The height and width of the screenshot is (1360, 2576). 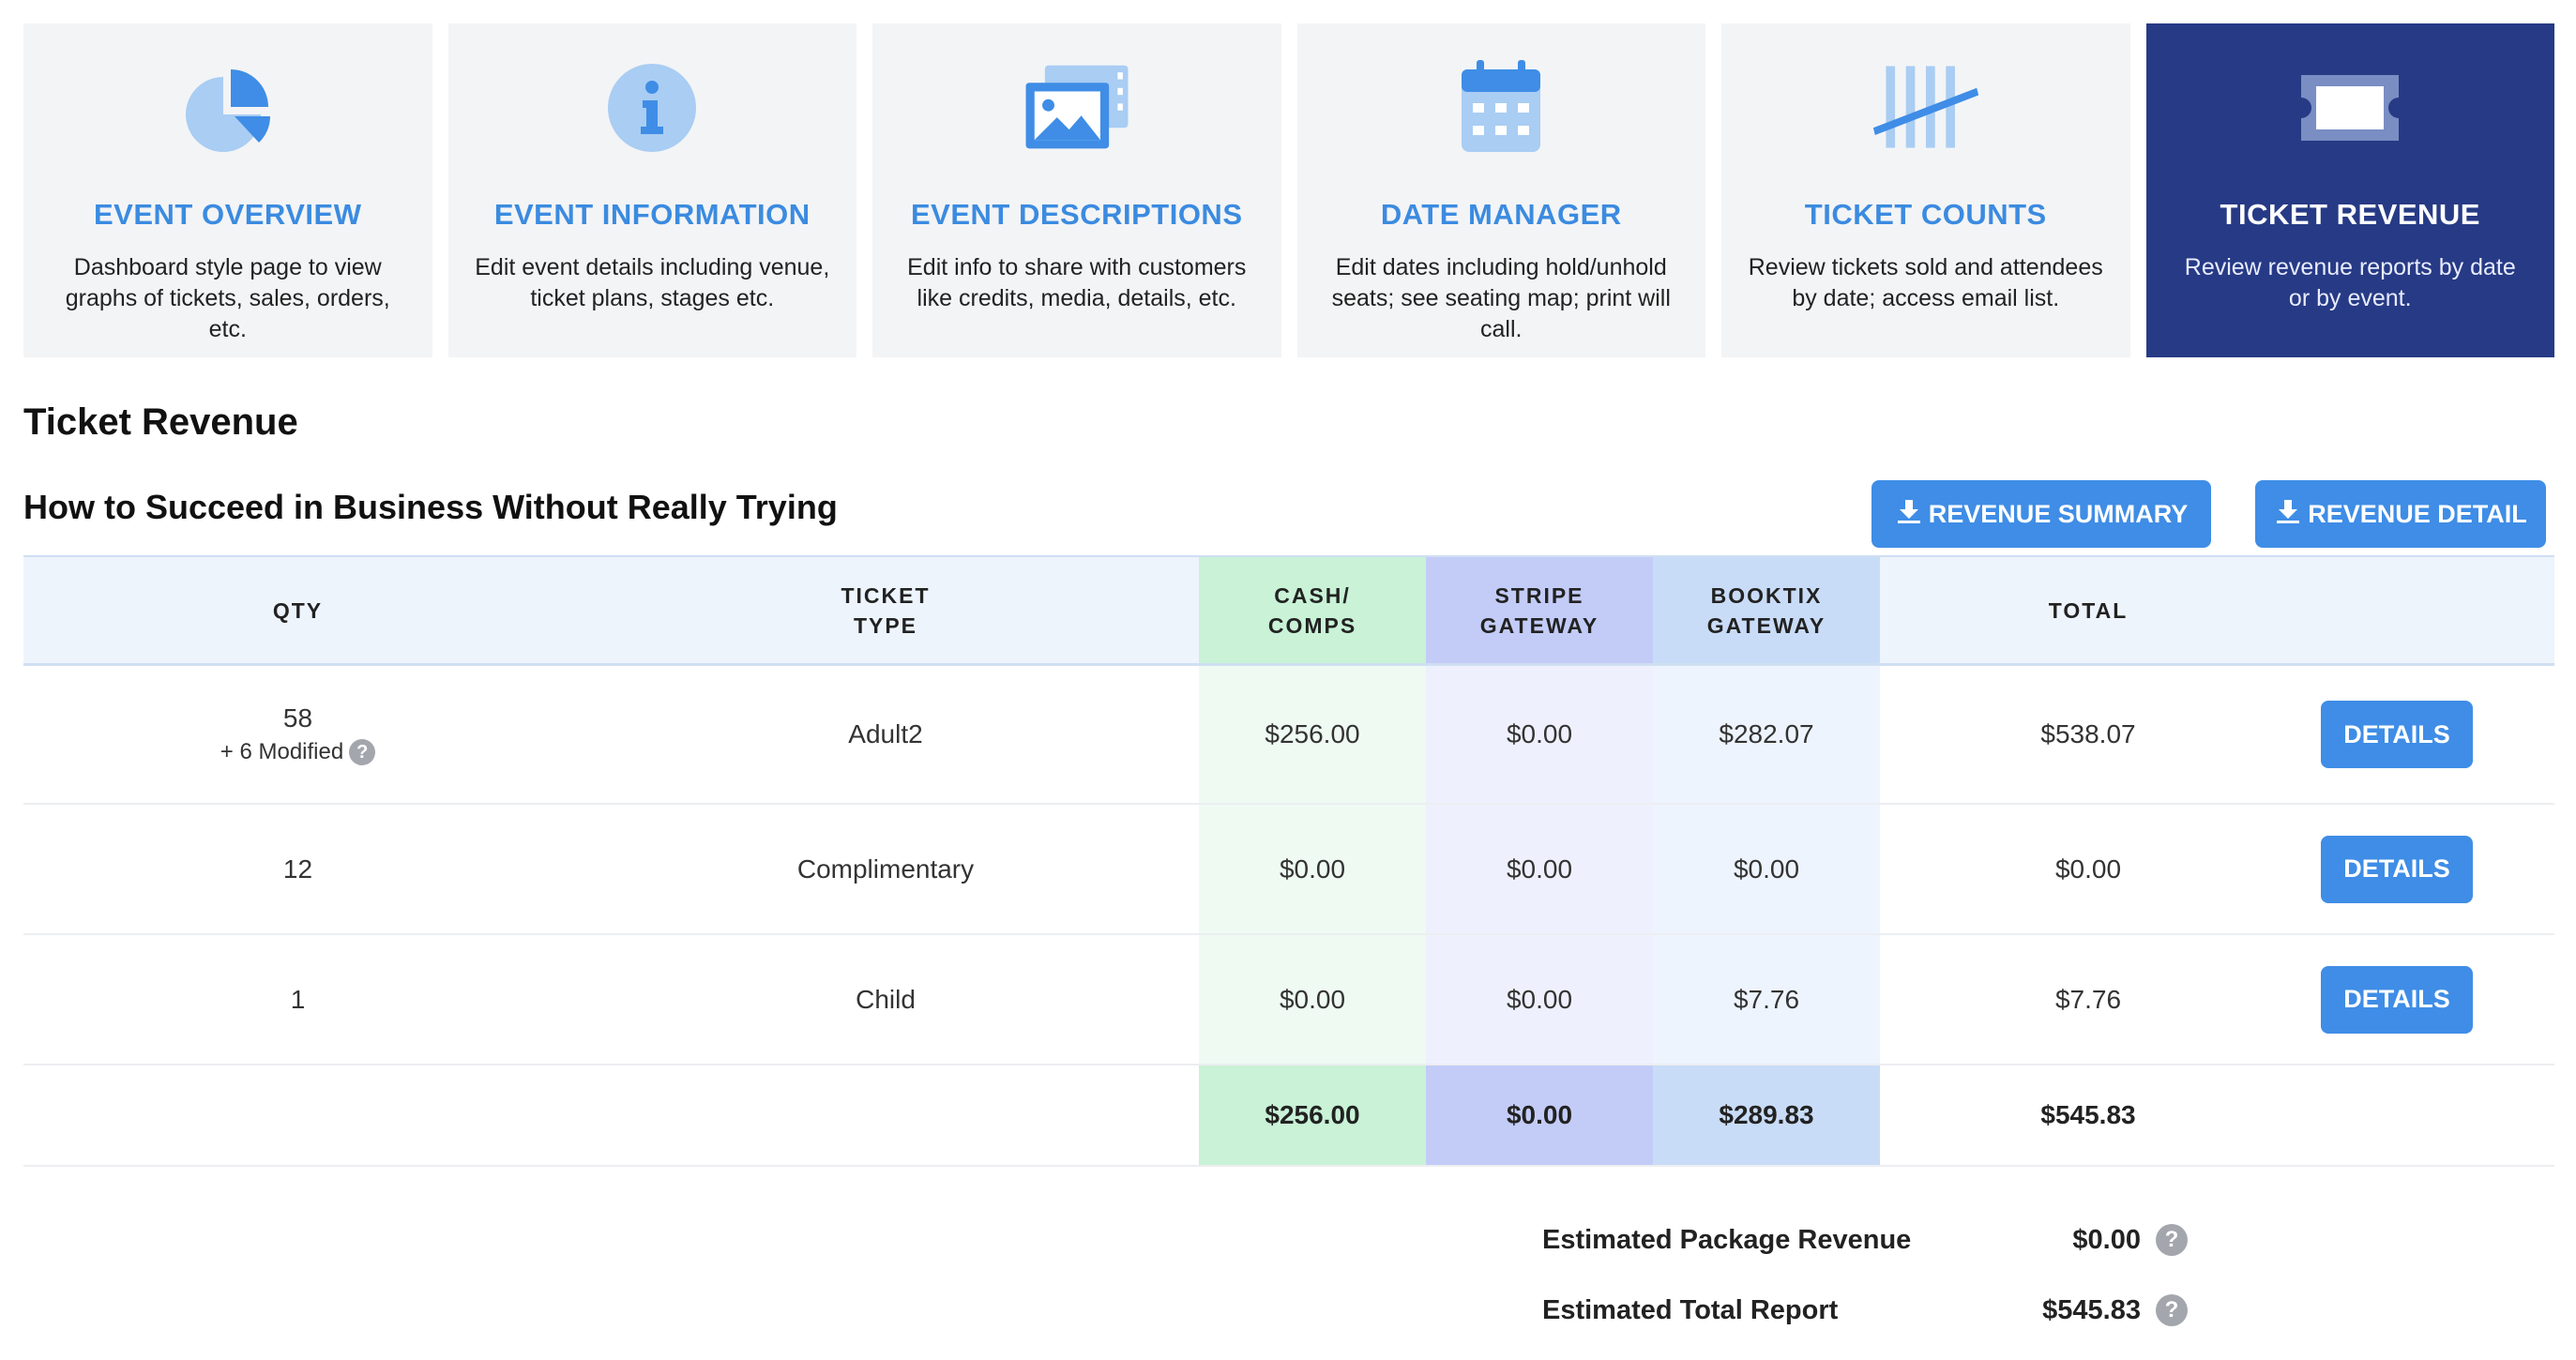 I want to click on ticket-type: Adult2, so click(x=885, y=733).